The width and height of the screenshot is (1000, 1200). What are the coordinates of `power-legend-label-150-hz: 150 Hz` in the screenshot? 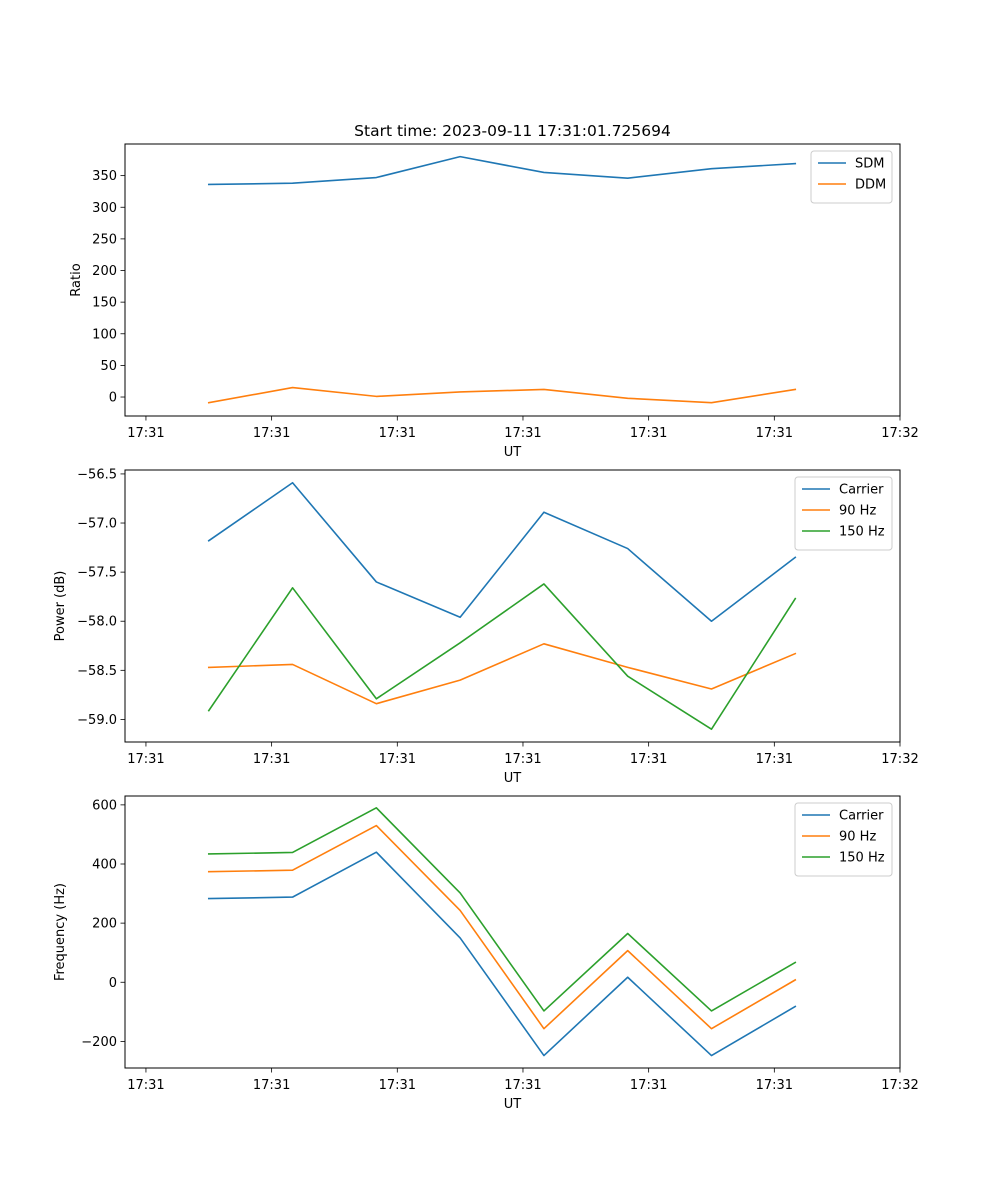 It's located at (862, 532).